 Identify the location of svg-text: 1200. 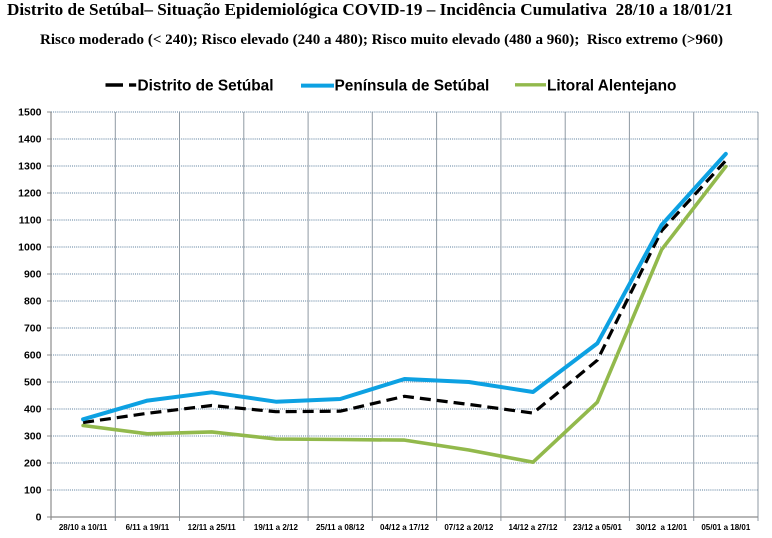
(30, 194).